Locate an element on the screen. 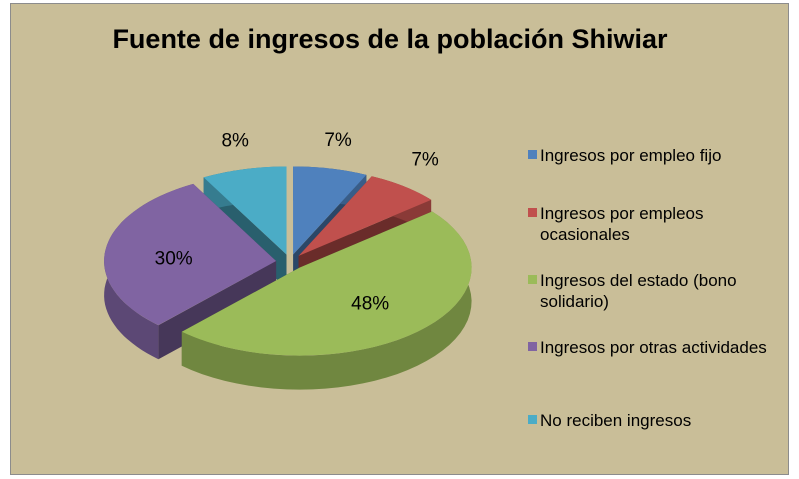  pie-slice is located at coordinates (326, 300).